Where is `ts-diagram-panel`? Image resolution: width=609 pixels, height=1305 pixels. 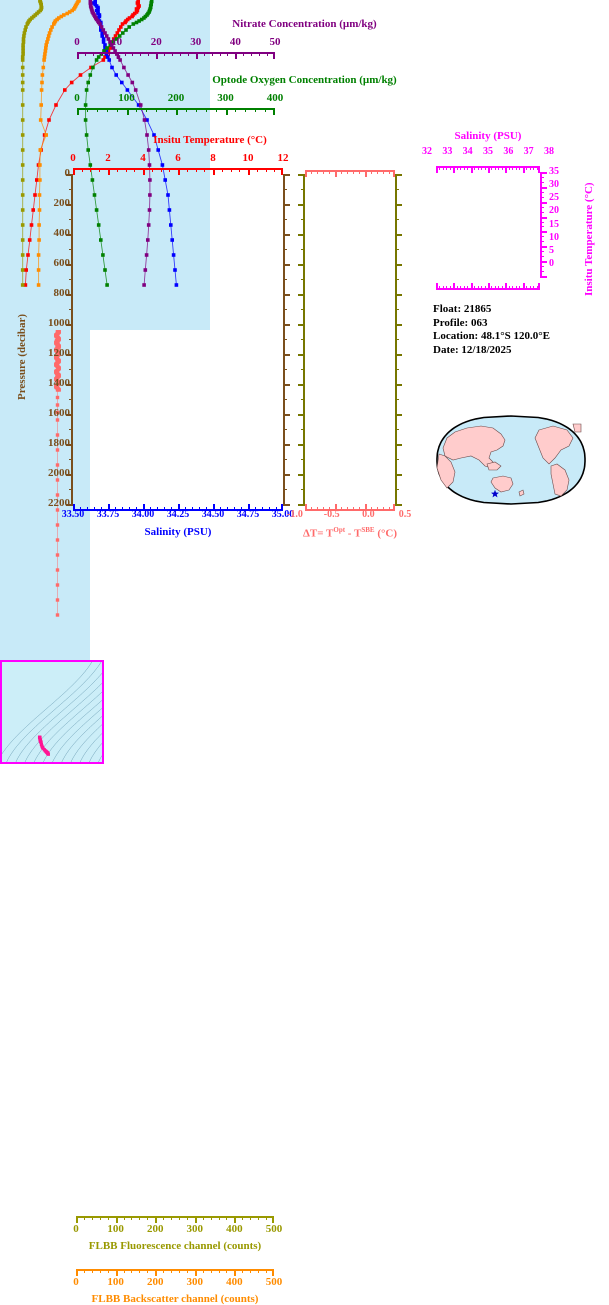 ts-diagram-panel is located at coordinates (55, 712).